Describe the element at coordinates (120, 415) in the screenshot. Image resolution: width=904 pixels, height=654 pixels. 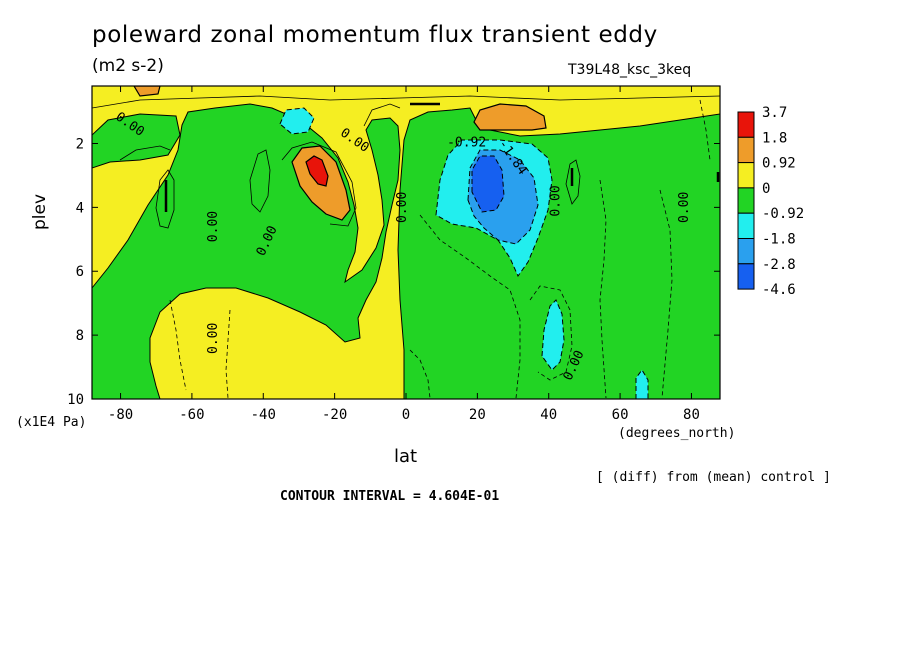
I see `x-tick-label: -80` at that location.